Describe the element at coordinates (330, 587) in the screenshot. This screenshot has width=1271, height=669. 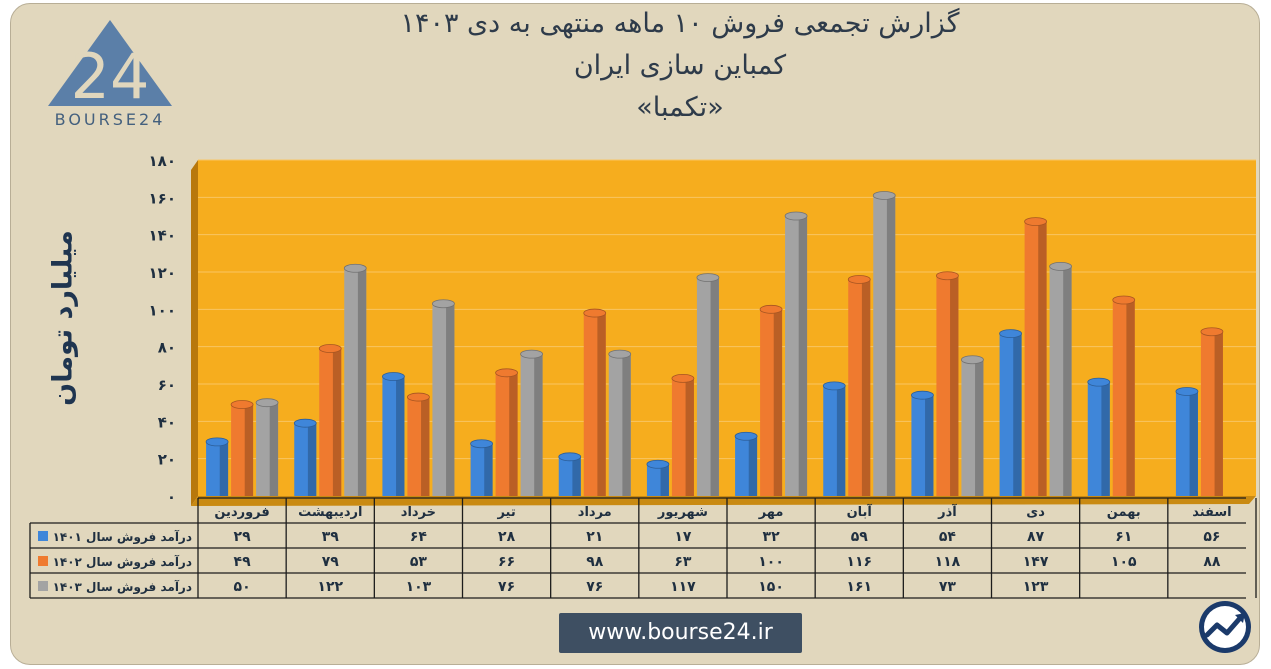
I see `data-label: ۱۲۲` at that location.